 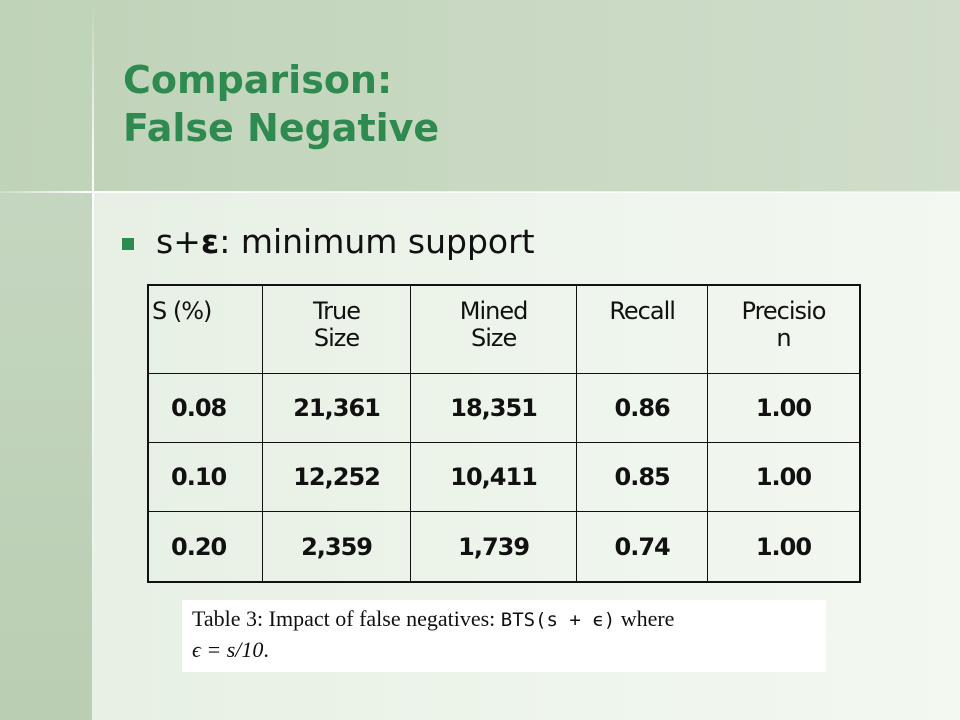 I want to click on bullet-item: s+ε: minimum support, so click(x=328, y=241).